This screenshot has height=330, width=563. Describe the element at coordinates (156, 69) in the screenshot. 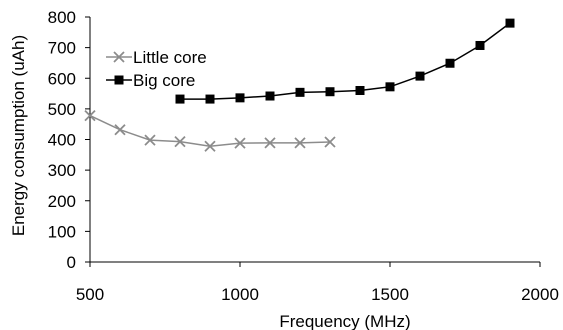

I see `legend: Little core Big core` at that location.